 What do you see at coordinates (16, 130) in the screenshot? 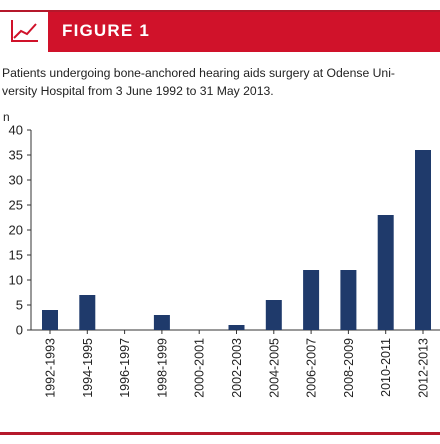
I see `y-tick-label: 40` at bounding box center [16, 130].